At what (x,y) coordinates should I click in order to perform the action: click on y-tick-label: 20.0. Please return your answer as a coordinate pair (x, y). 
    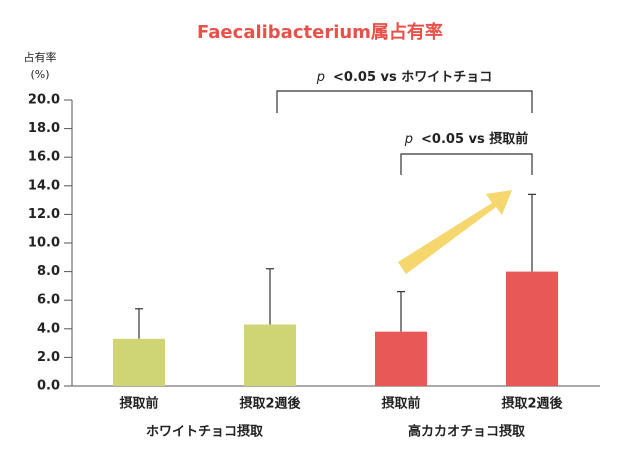
    Looking at the image, I should click on (44, 100).